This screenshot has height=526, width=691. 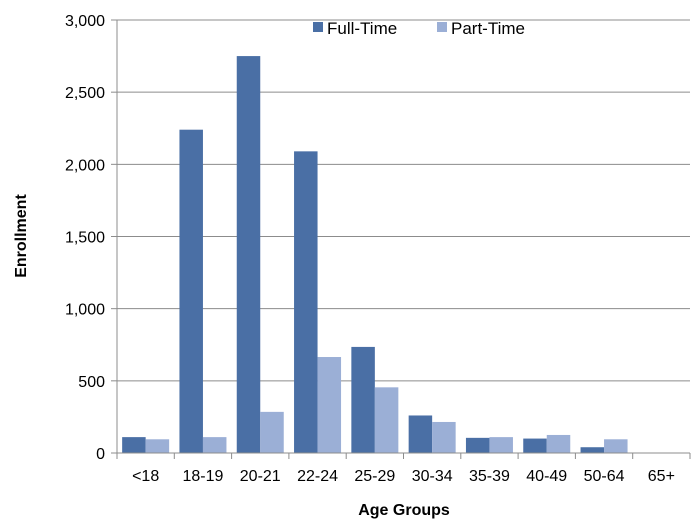 What do you see at coordinates (488, 28) in the screenshot?
I see `legend-label-part-time: Part-Time` at bounding box center [488, 28].